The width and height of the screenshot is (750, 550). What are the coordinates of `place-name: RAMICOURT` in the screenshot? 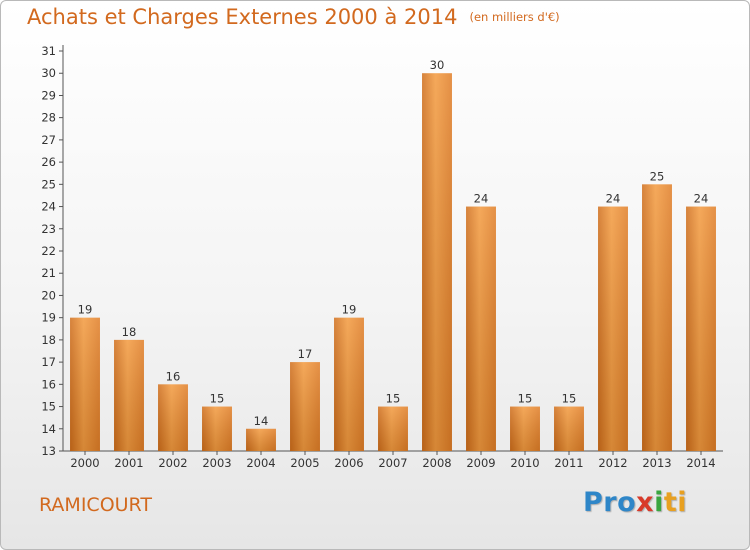 It's located at (95, 505).